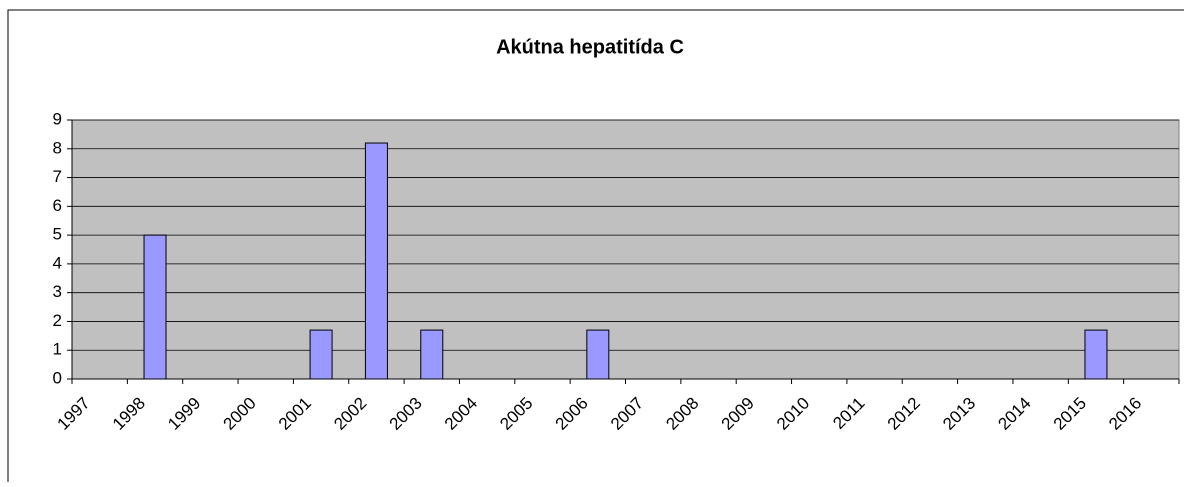 This screenshot has height=487, width=1184. Describe the element at coordinates (57, 377) in the screenshot. I see `y-tick-label: 0` at that location.